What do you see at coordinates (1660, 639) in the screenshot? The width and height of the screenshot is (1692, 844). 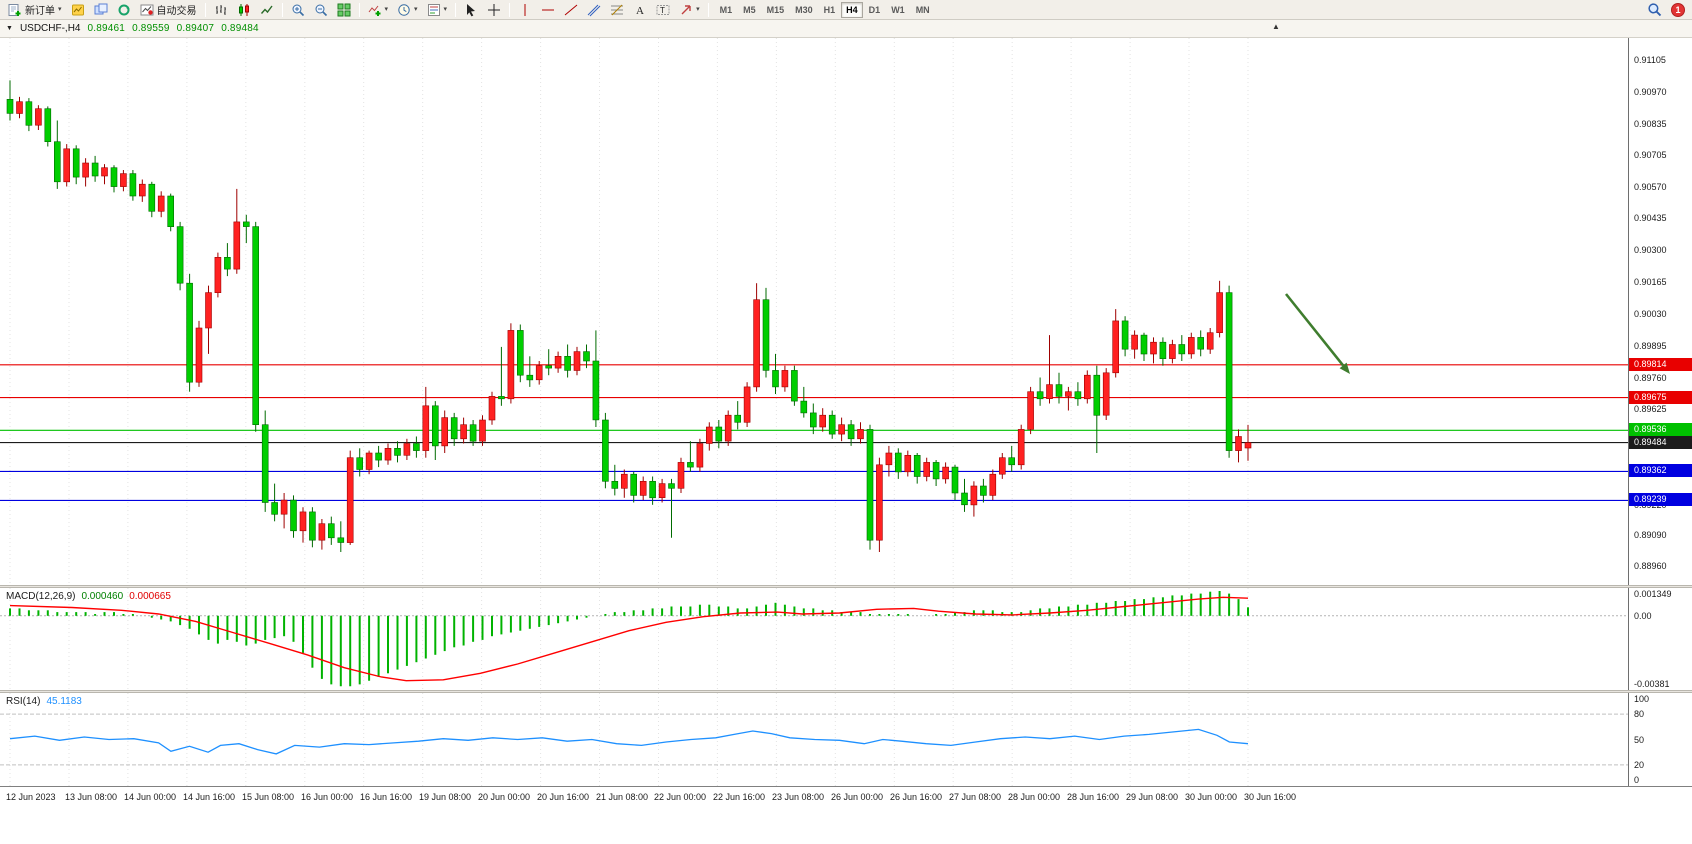 I see `macd-axis: 0.001349 0.00 -0.00381` at bounding box center [1660, 639].